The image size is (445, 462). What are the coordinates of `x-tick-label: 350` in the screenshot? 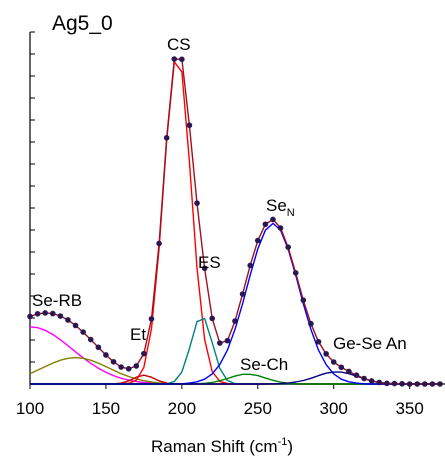 It's located at (409, 408).